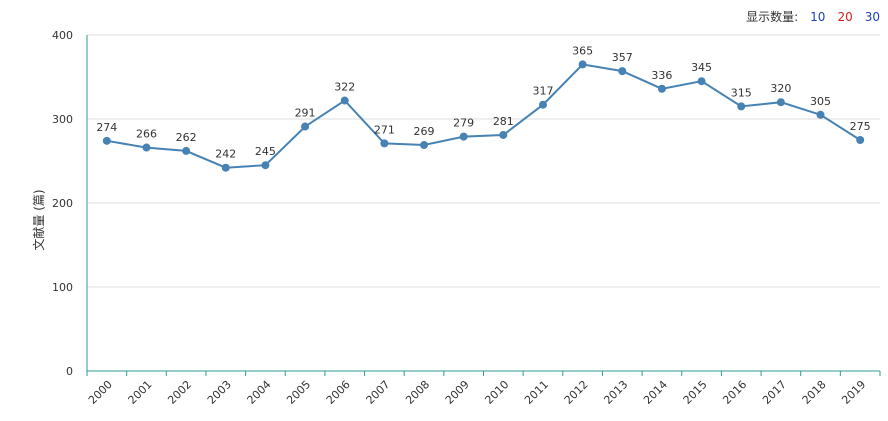  Describe the element at coordinates (845, 16) in the screenshot. I see `display-count-option-20: 20` at that location.